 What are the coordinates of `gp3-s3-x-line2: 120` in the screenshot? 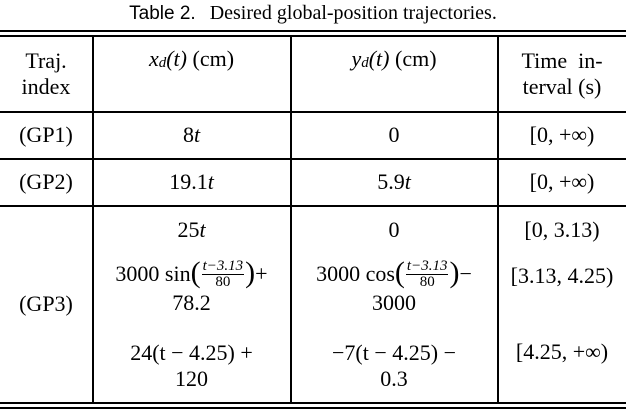 It's located at (191, 378).